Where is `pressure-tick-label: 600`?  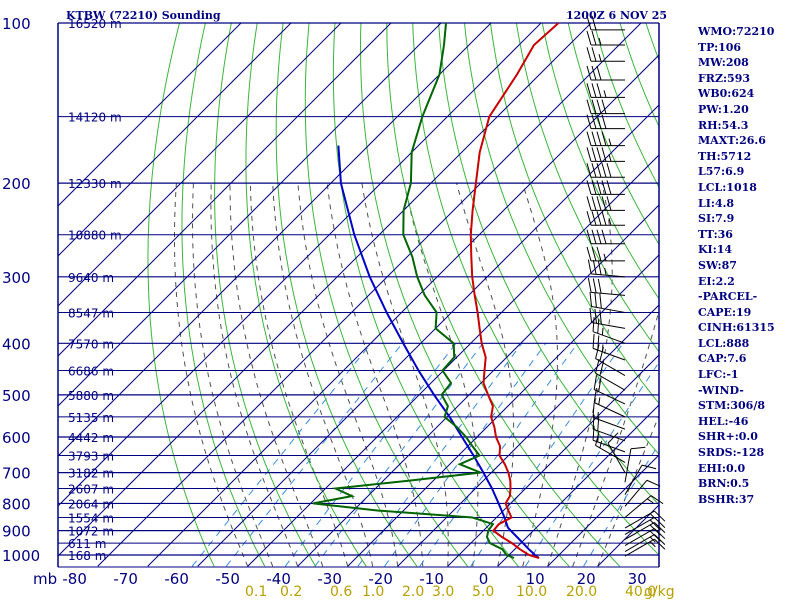
pressure-tick-label: 600 is located at coordinates (16, 438).